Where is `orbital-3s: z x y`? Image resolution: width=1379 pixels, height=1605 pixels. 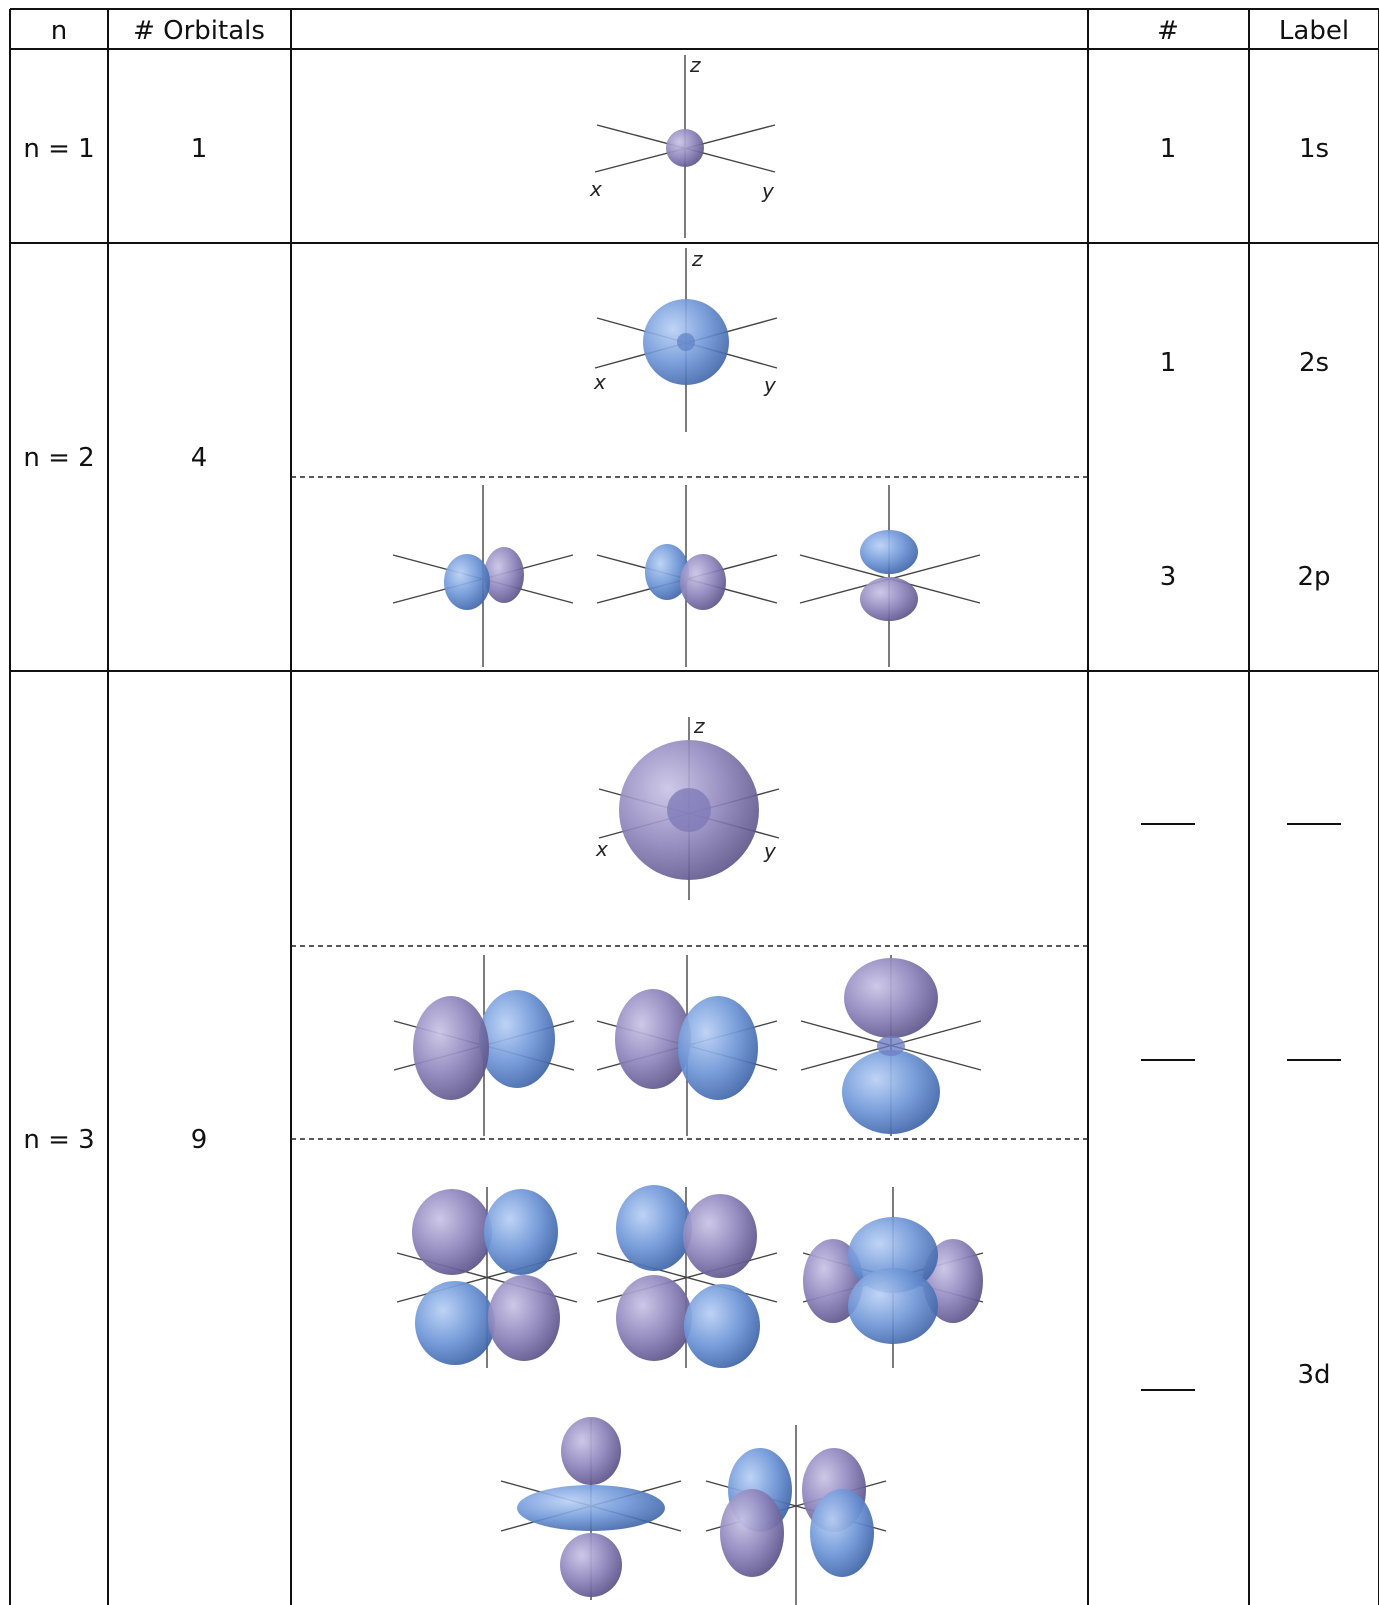
orbital-3s: z x y is located at coordinates (687, 807).